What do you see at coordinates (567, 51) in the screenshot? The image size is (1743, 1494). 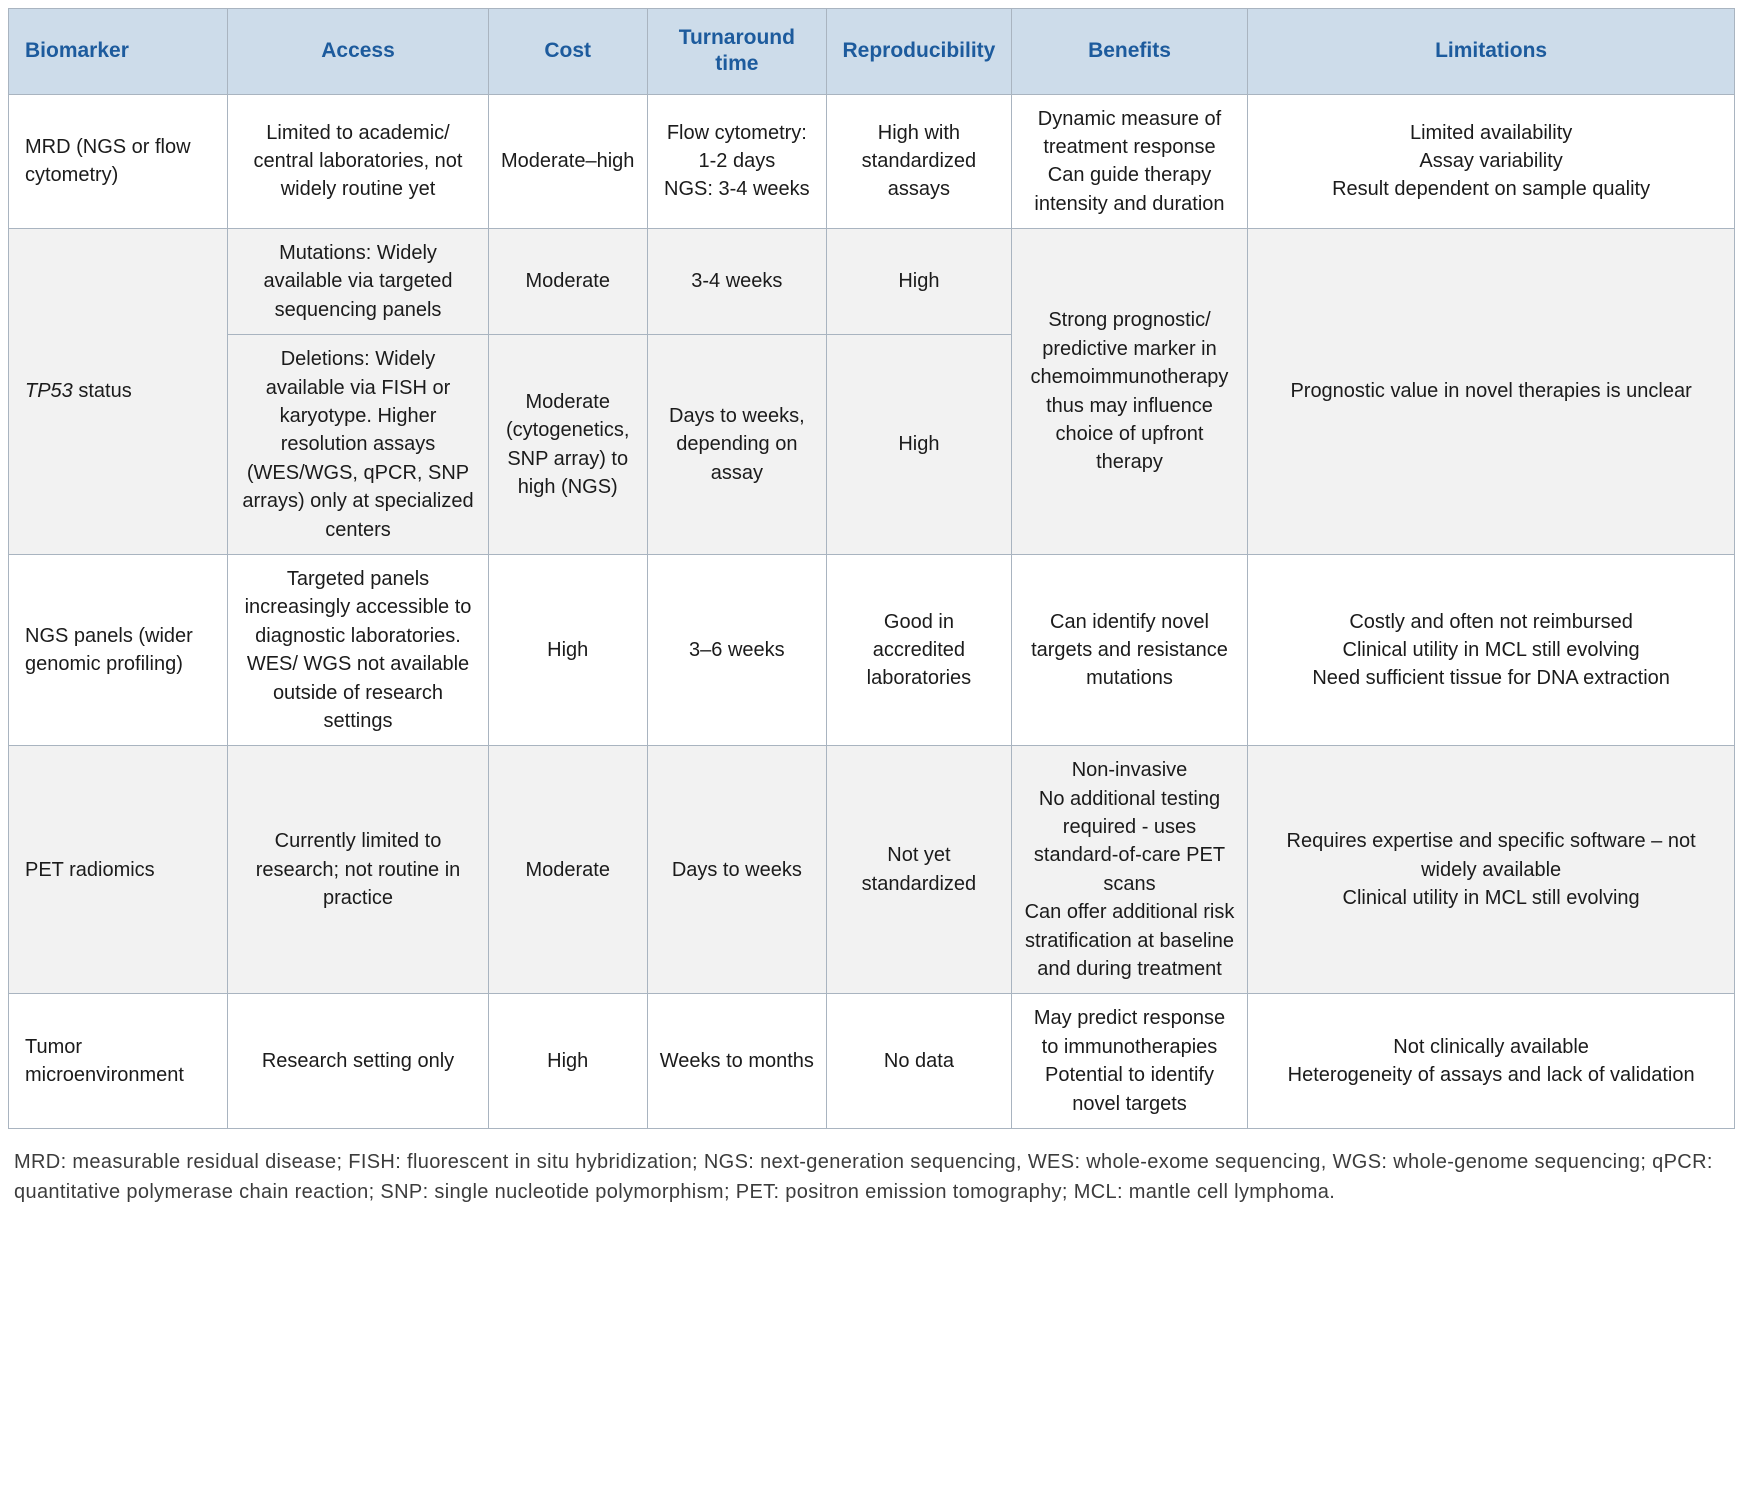 I see `header-cost: Cost` at bounding box center [567, 51].